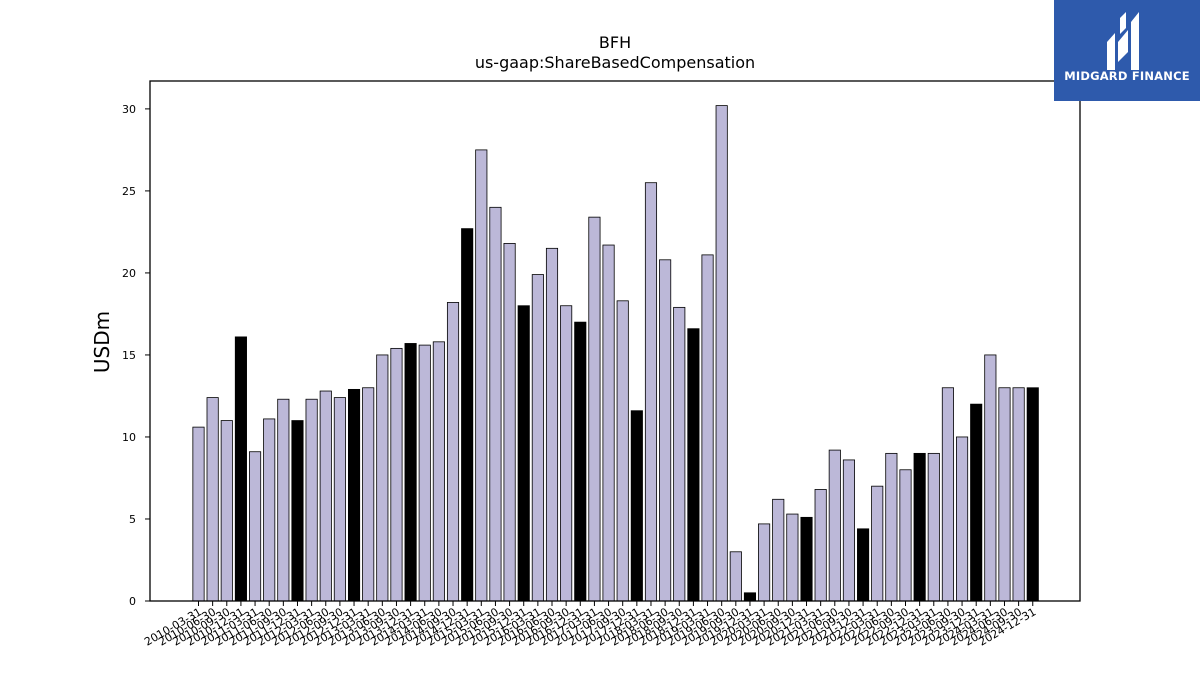 This screenshot has height=675, width=1200. Describe the element at coordinates (615, 42) in the screenshot. I see `chart-title: BFH` at that location.